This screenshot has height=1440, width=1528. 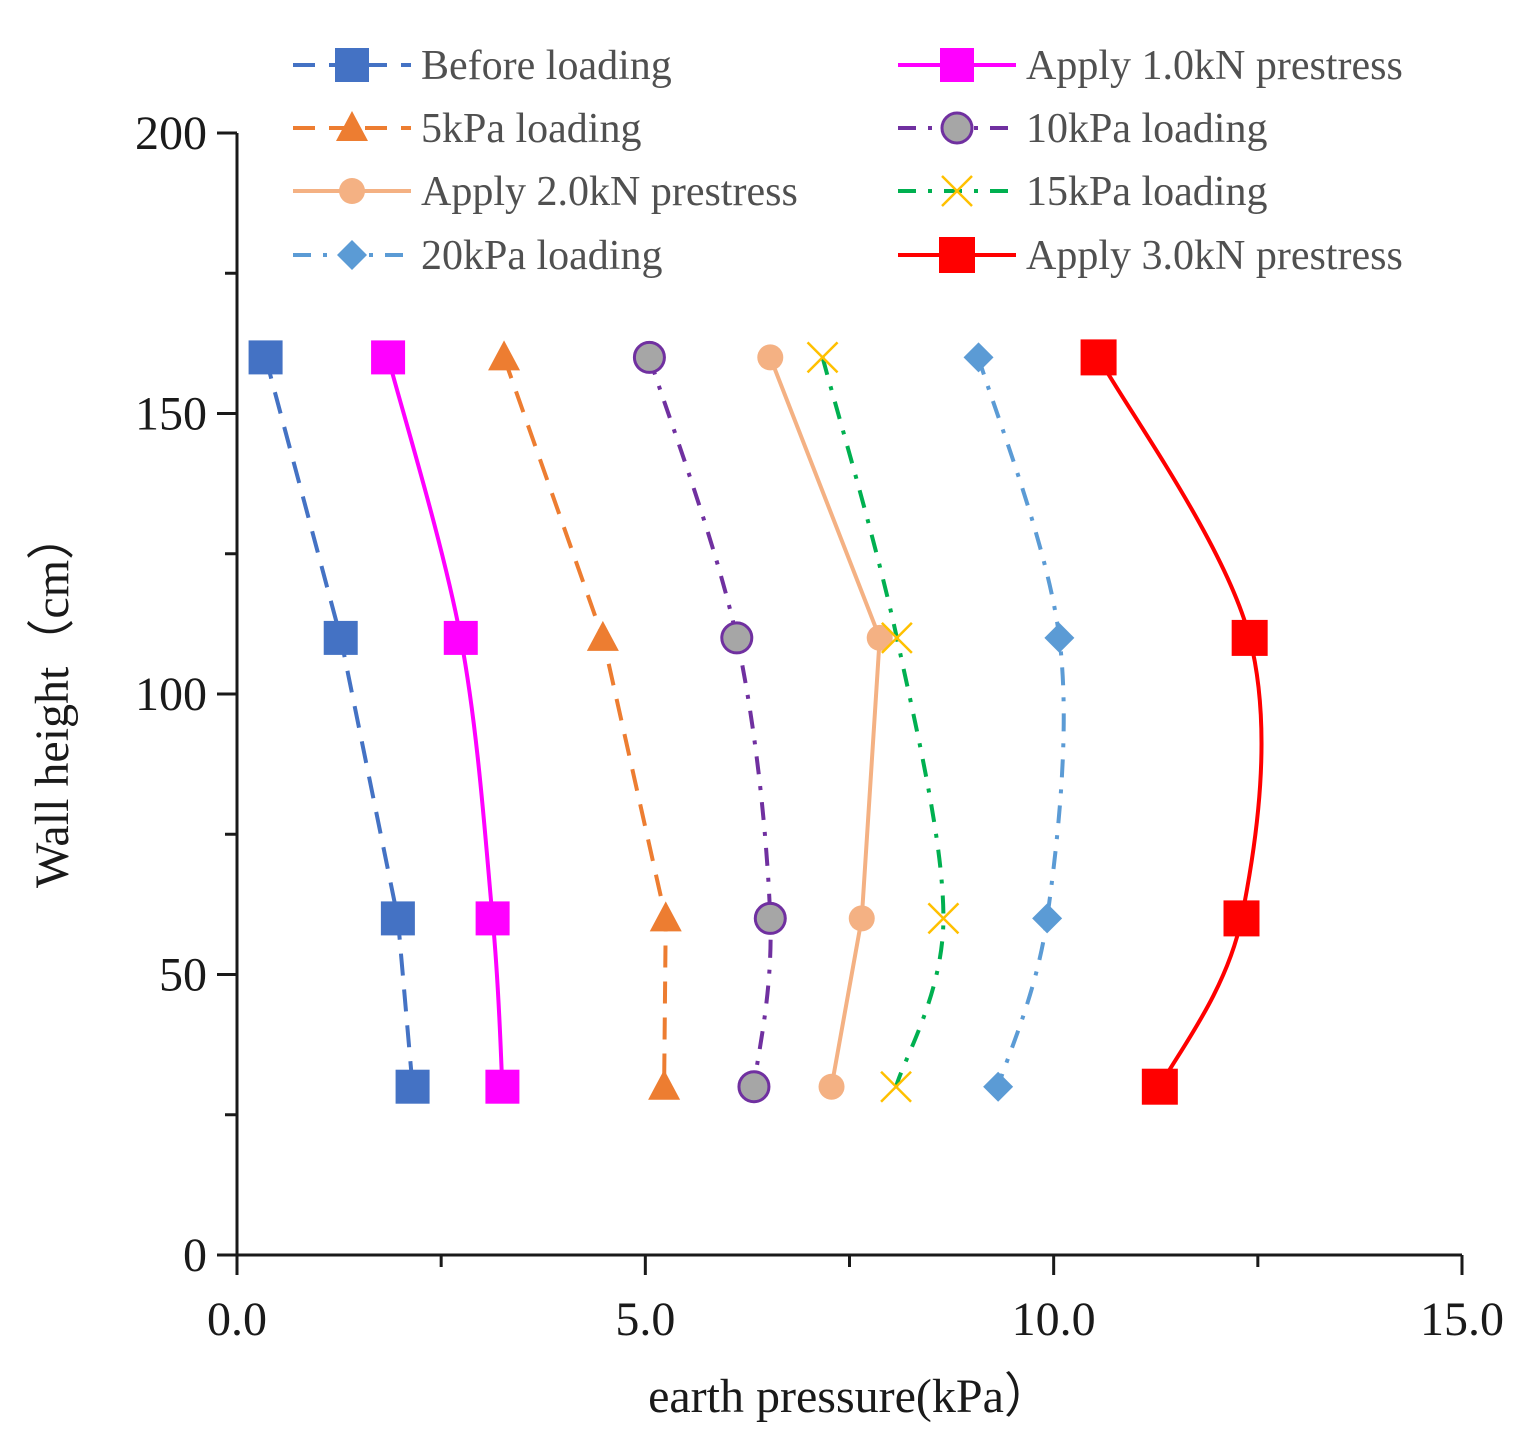 What do you see at coordinates (171, 133) in the screenshot?
I see `y-tick-label: 200` at bounding box center [171, 133].